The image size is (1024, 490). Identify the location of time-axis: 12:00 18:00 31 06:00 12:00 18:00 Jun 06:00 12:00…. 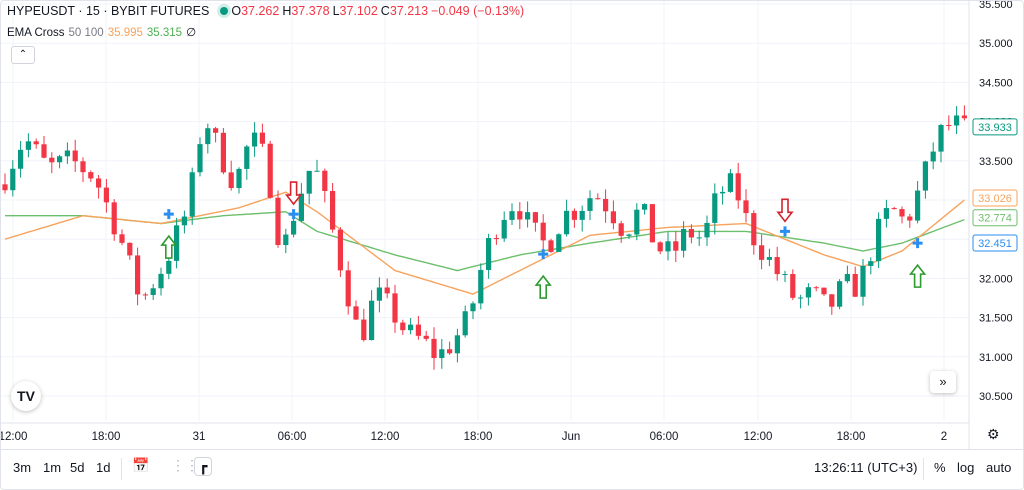
(474, 437).